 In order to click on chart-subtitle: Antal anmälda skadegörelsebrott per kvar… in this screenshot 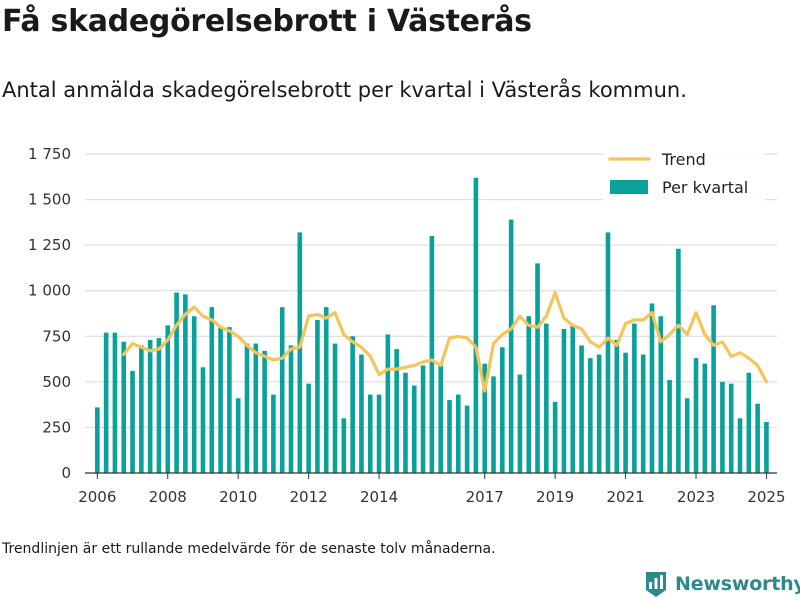, I will do `click(344, 90)`.